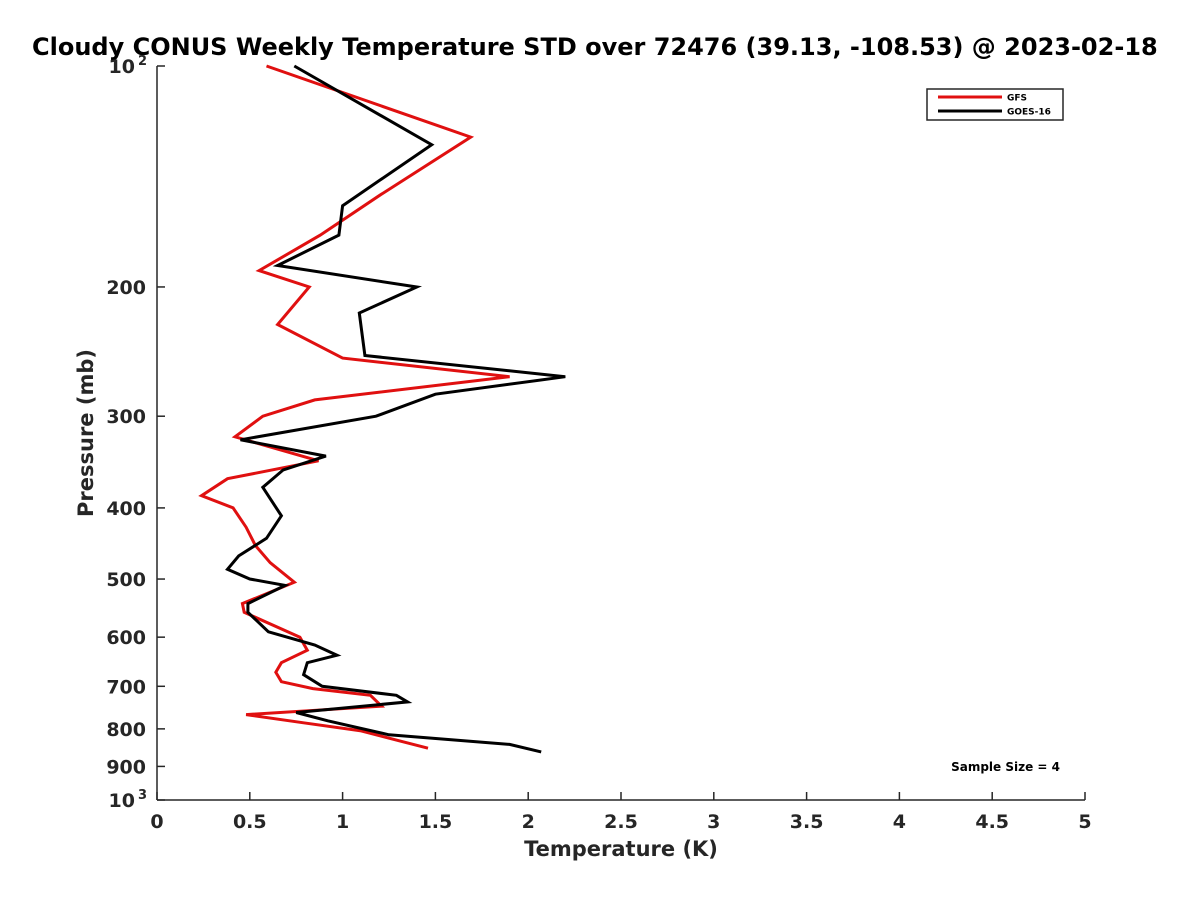 The width and height of the screenshot is (1200, 900). What do you see at coordinates (1017, 99) in the screenshot?
I see `legend-label-gfs: GFS` at bounding box center [1017, 99].